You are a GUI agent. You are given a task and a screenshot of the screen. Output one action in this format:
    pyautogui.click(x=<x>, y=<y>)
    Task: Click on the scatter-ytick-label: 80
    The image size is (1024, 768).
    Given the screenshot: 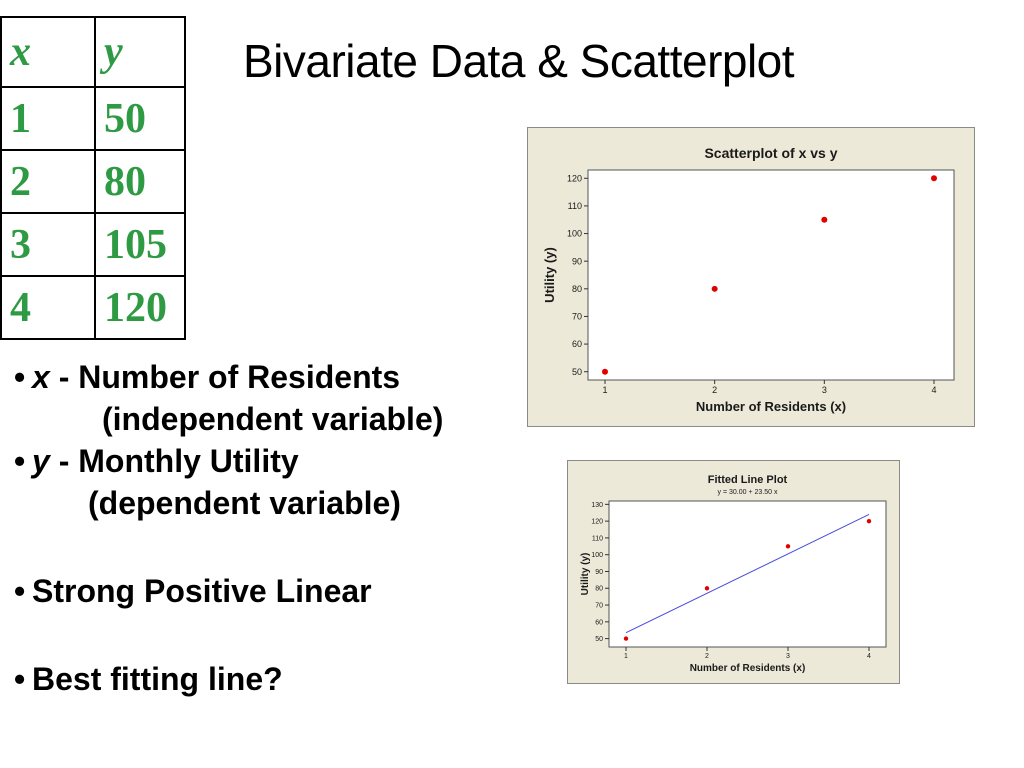 What is the action you would take?
    pyautogui.click(x=577, y=289)
    